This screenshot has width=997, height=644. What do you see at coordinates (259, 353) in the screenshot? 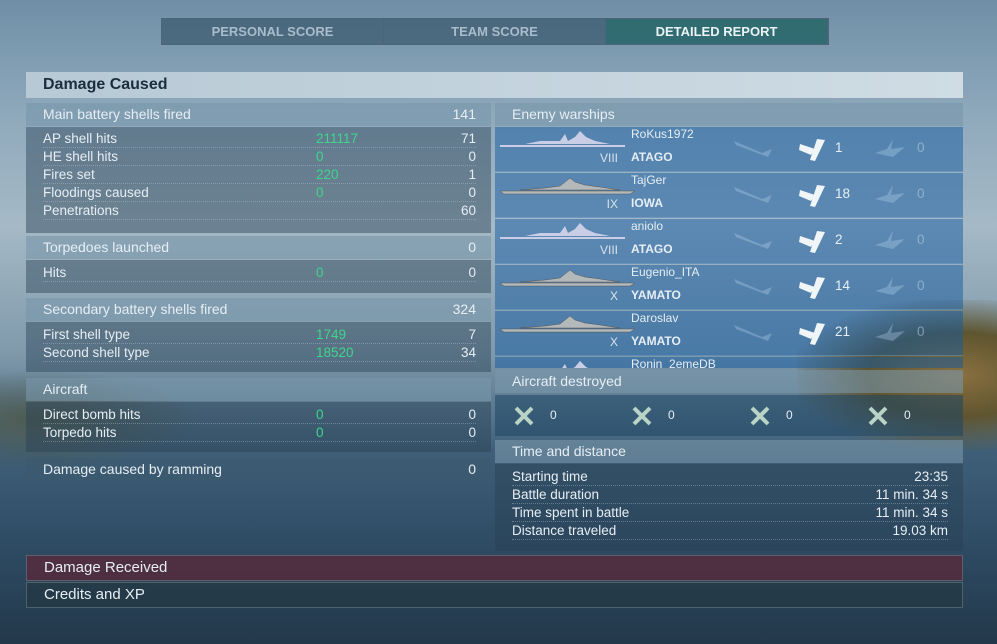
I see `stat-row: Second shell type 18520 34` at bounding box center [259, 353].